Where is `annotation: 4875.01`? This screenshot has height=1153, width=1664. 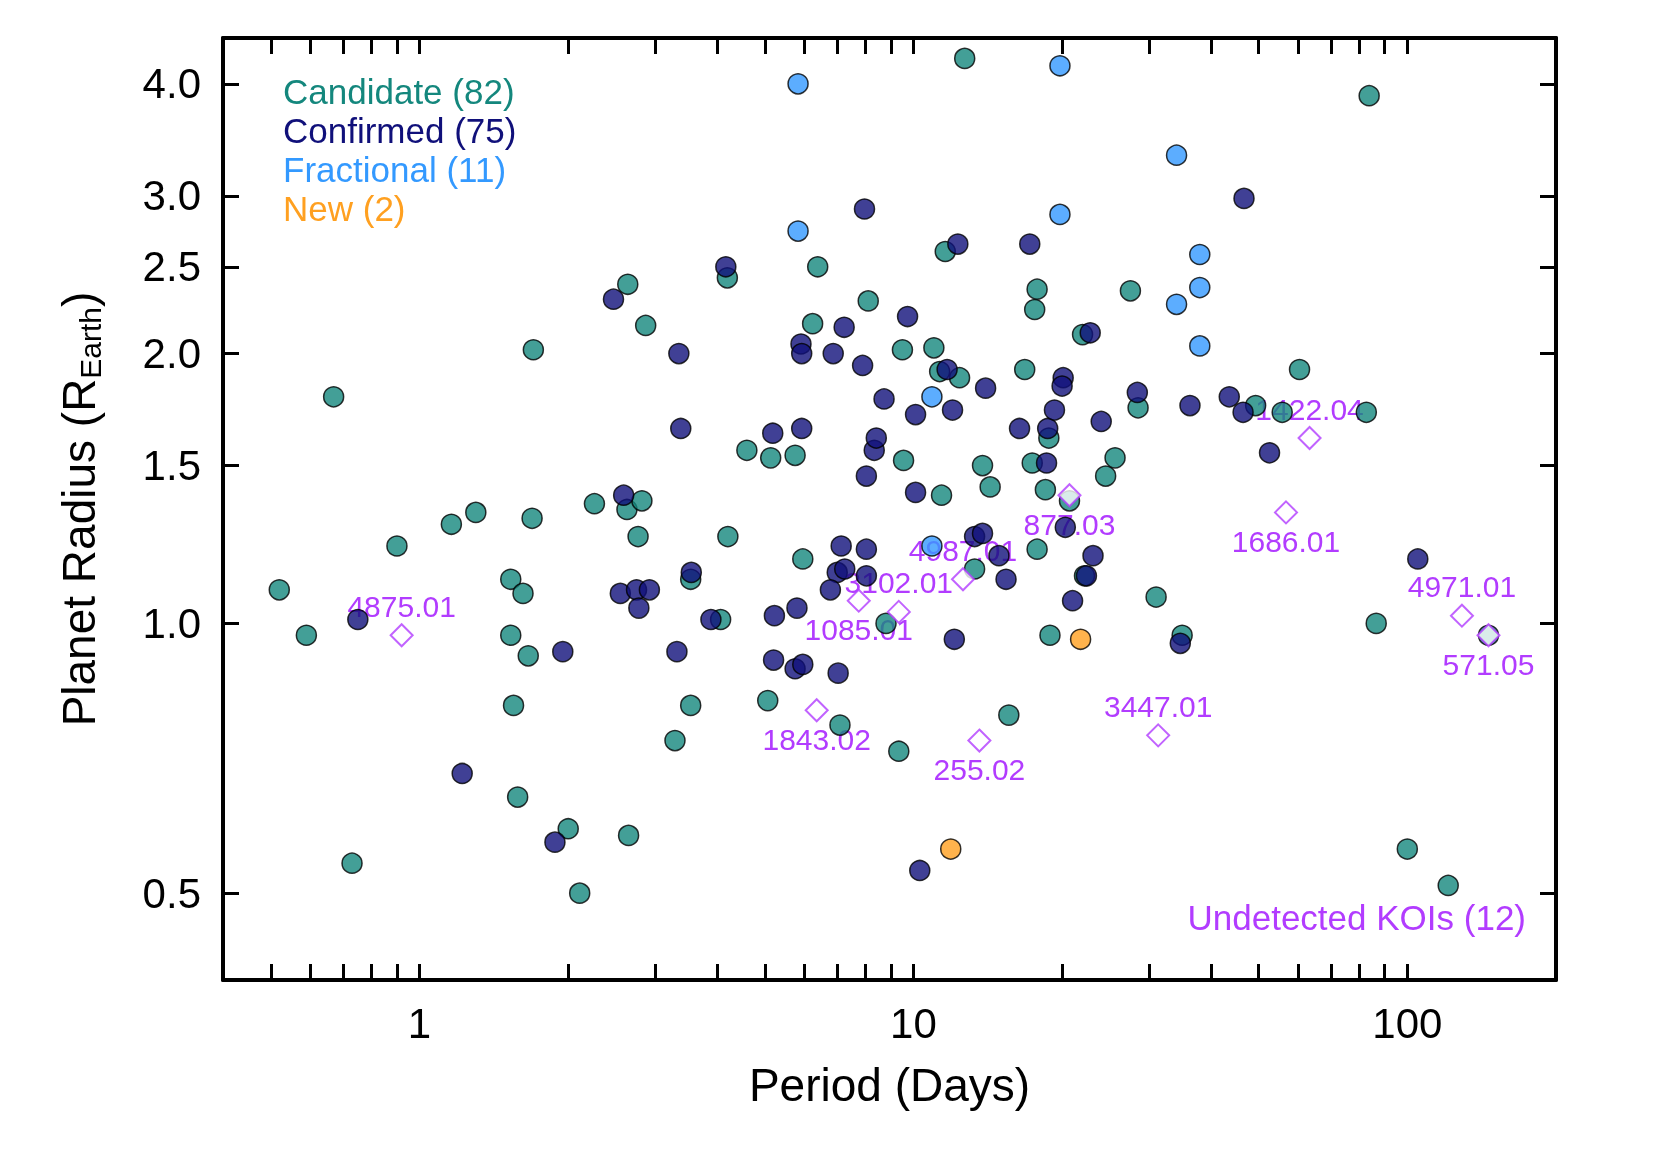
annotation: 4875.01 is located at coordinates (401, 606).